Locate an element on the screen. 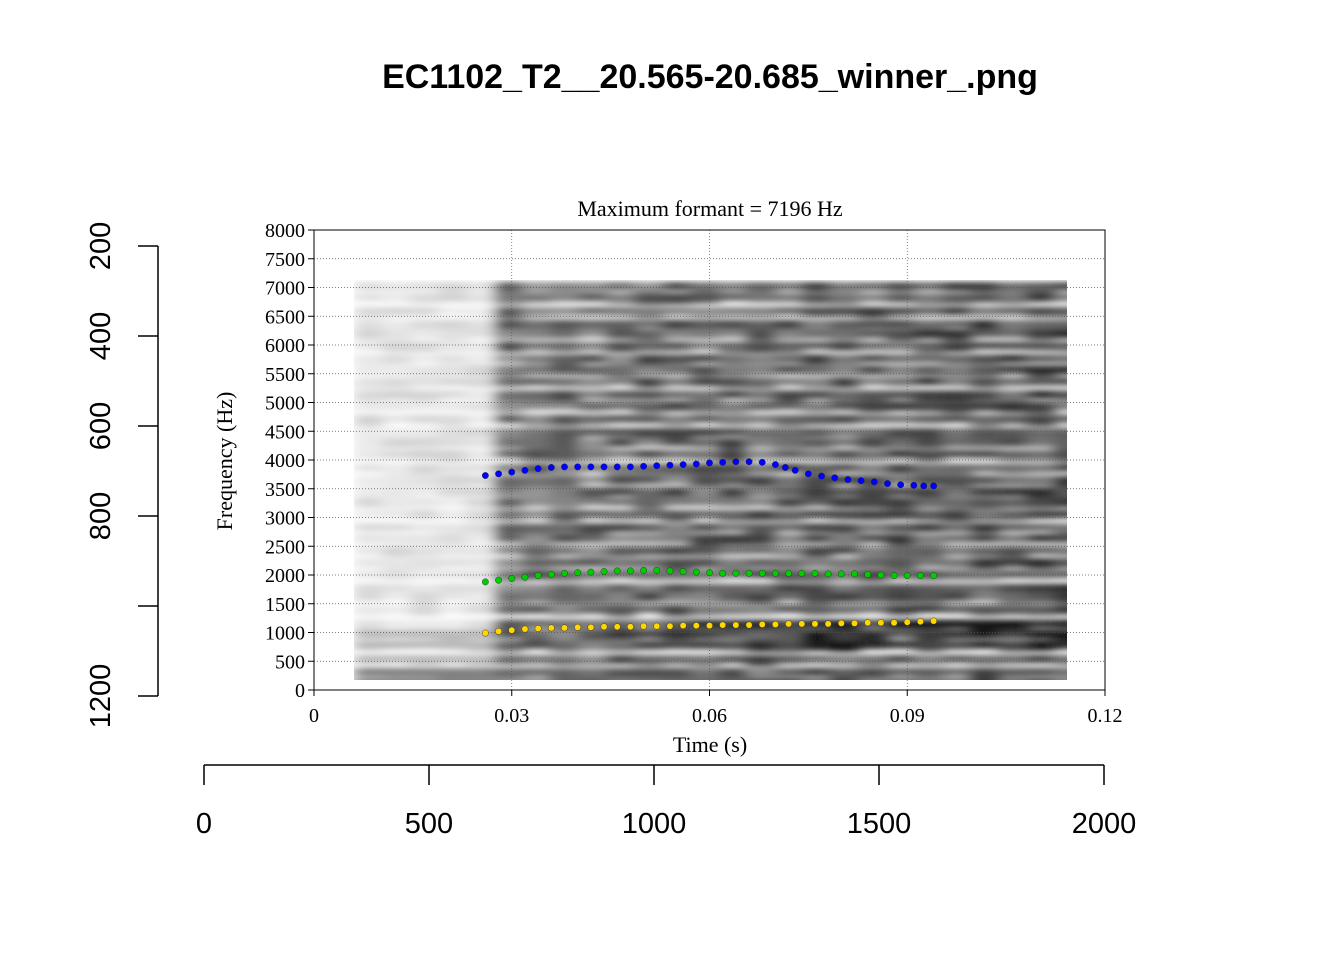  outer-left-tick-label: 800 is located at coordinates (101, 516).